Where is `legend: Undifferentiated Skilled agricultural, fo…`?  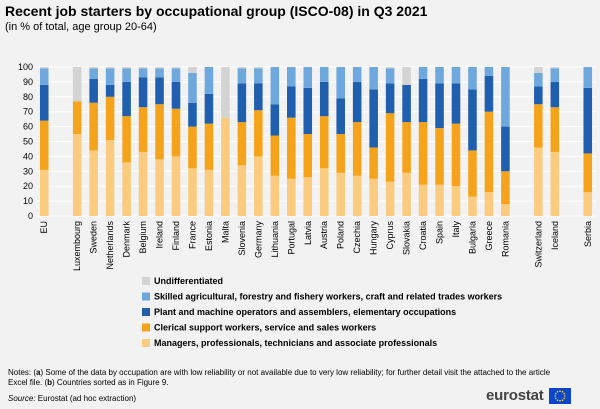 legend: Undifferentiated Skilled agricultural, fo… is located at coordinates (322, 312).